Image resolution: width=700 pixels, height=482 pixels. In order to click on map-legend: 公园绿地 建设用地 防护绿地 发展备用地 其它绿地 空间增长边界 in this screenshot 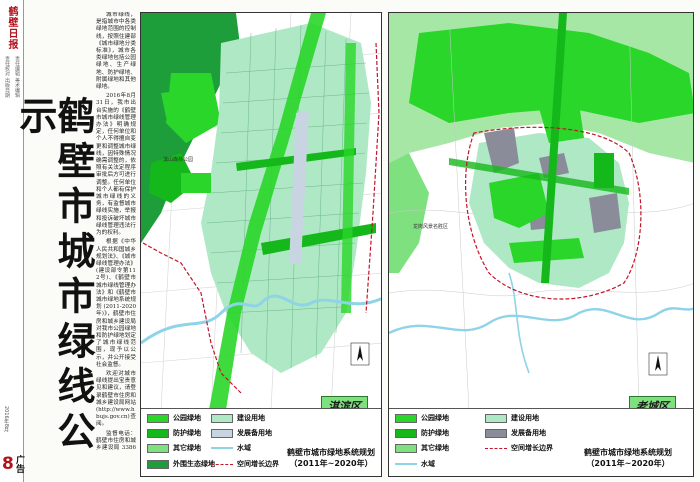, I will do `click(541, 442)`.